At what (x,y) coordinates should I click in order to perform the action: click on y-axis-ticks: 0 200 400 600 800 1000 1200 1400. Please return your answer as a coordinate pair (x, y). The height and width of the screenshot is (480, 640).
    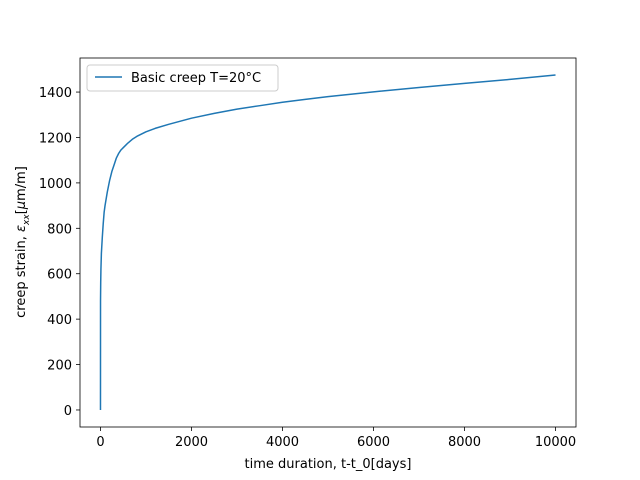
    Looking at the image, I should click on (59, 252).